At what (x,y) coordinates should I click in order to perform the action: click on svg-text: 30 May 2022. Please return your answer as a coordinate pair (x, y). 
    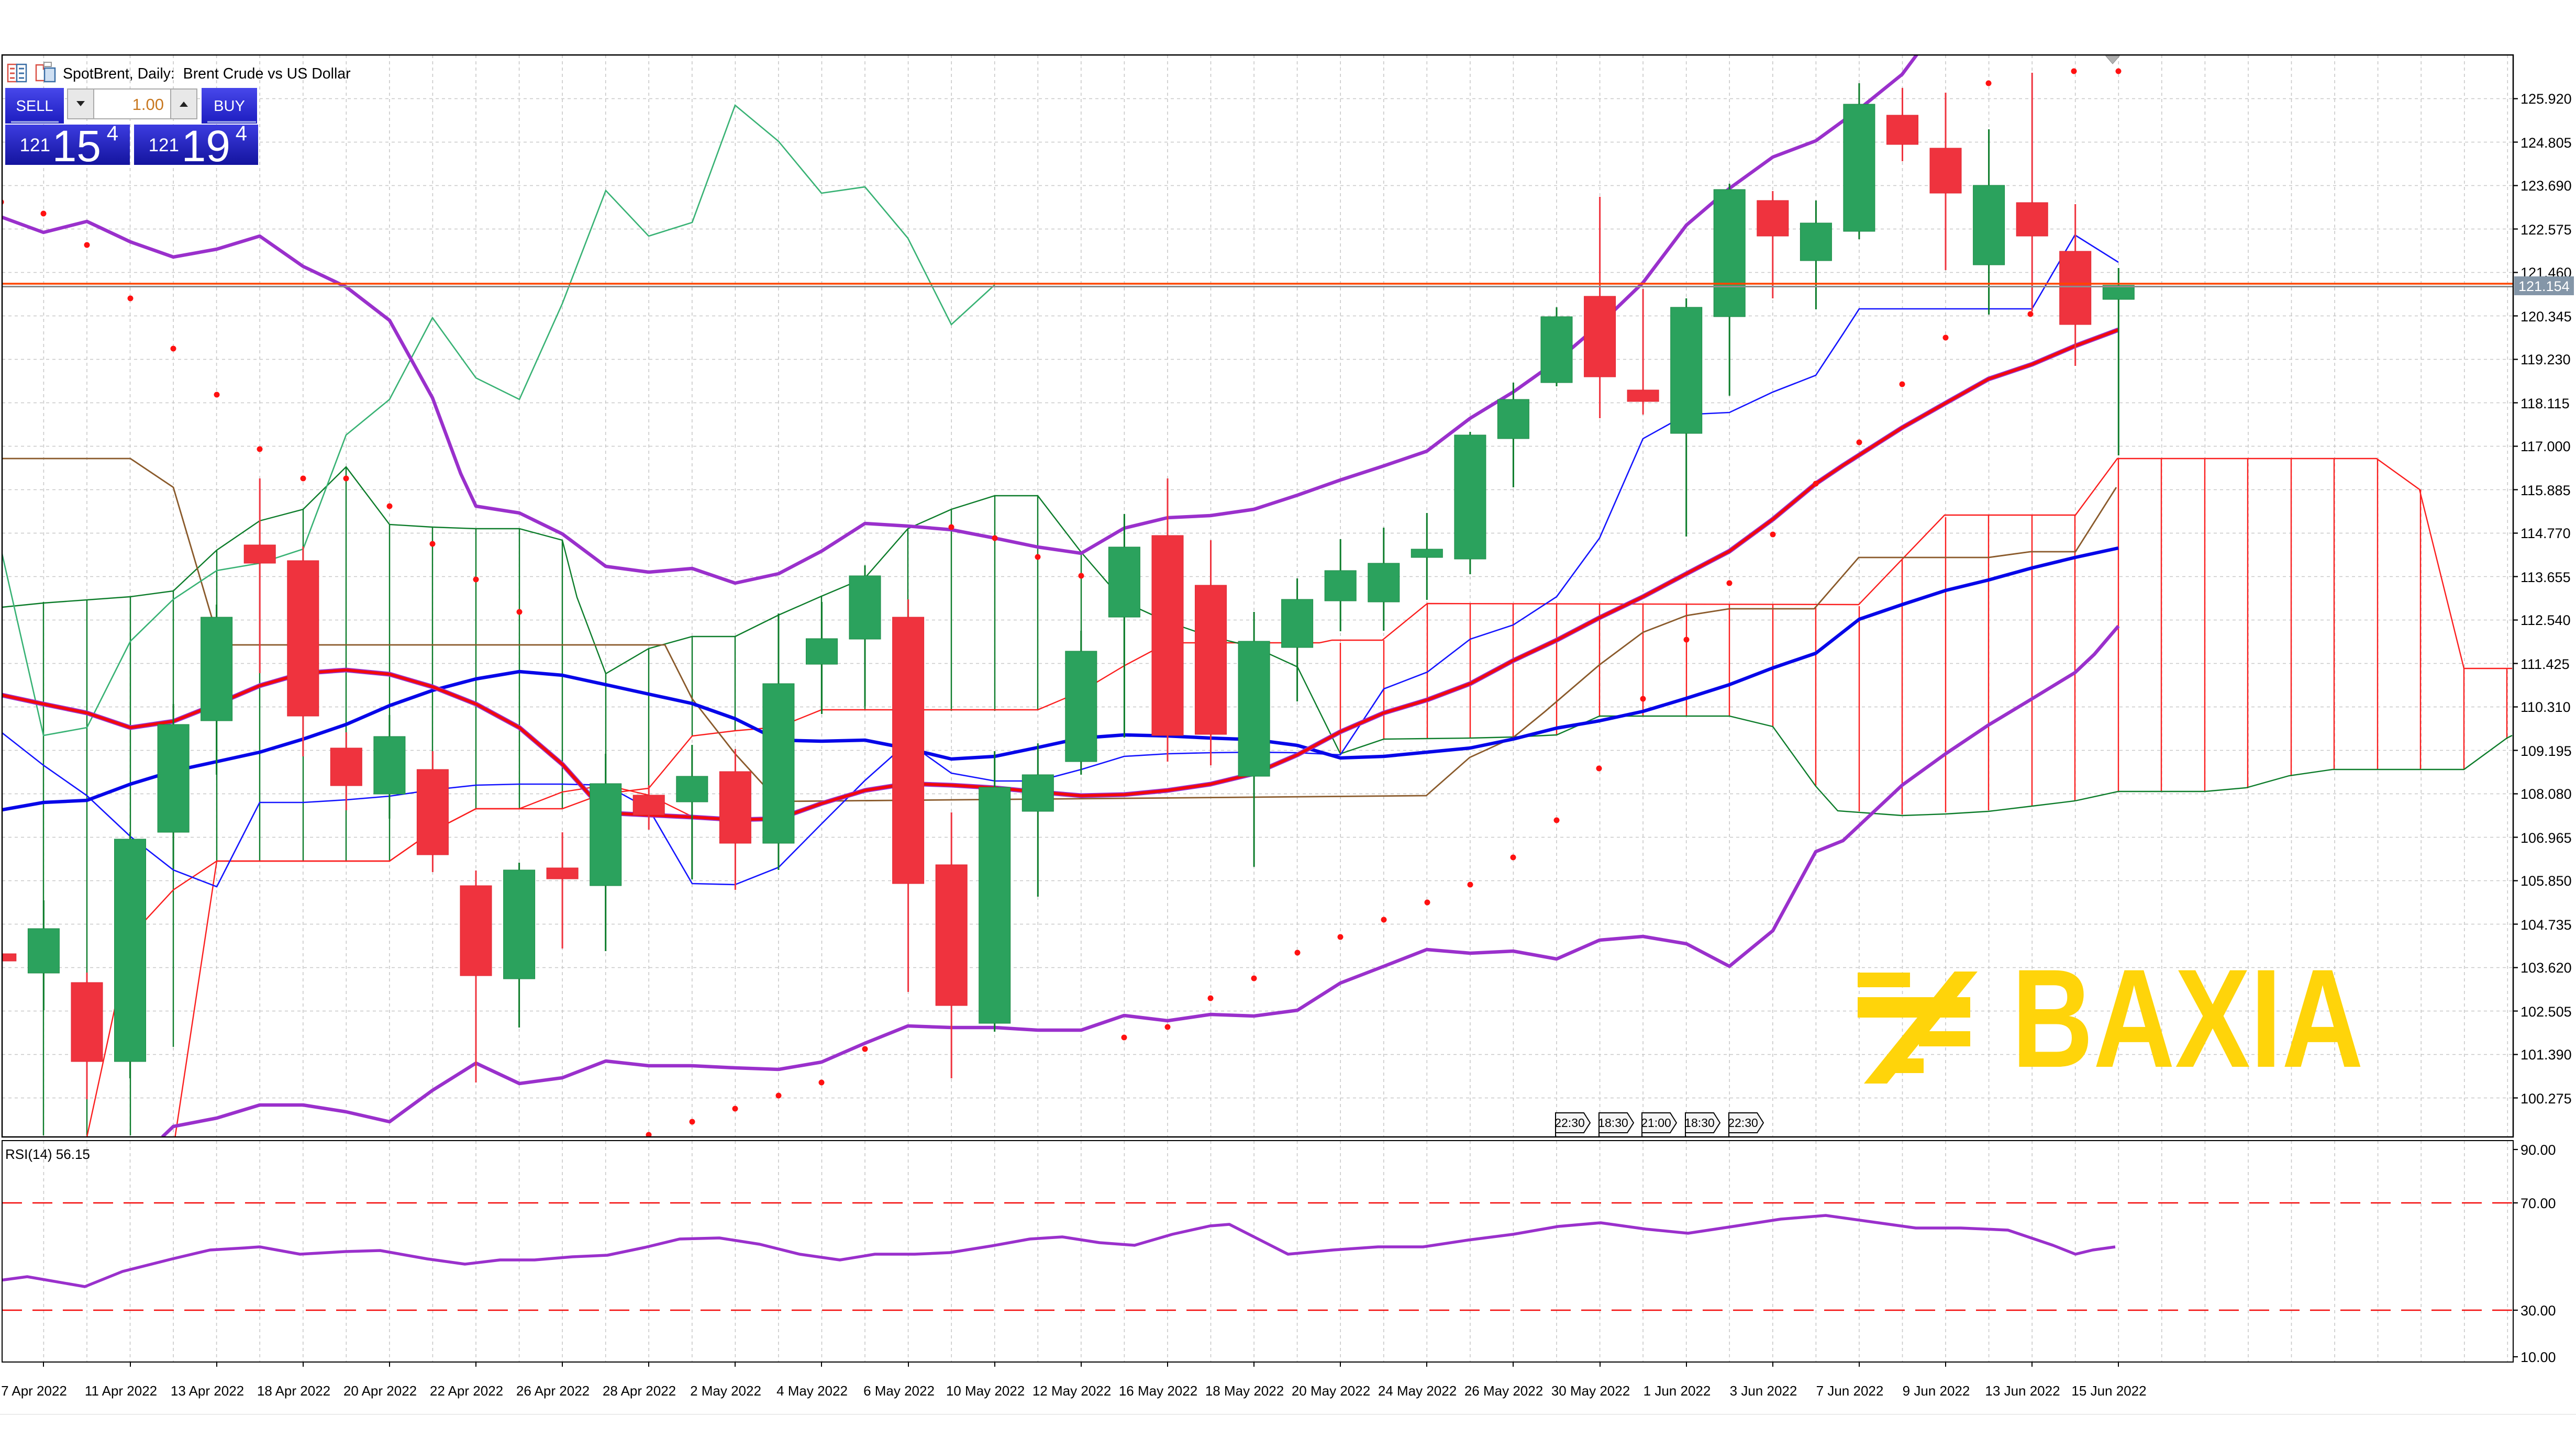
    Looking at the image, I should click on (1590, 1391).